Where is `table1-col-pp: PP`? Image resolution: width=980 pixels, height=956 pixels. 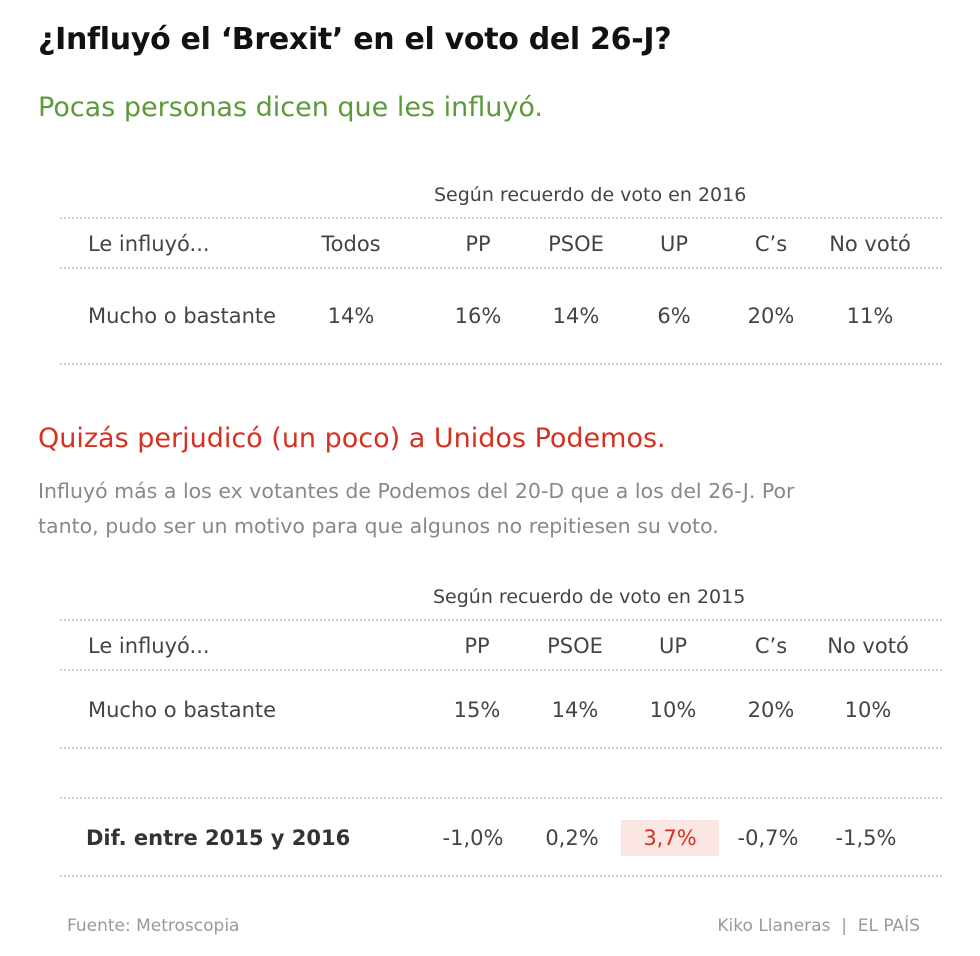 table1-col-pp: PP is located at coordinates (478, 244).